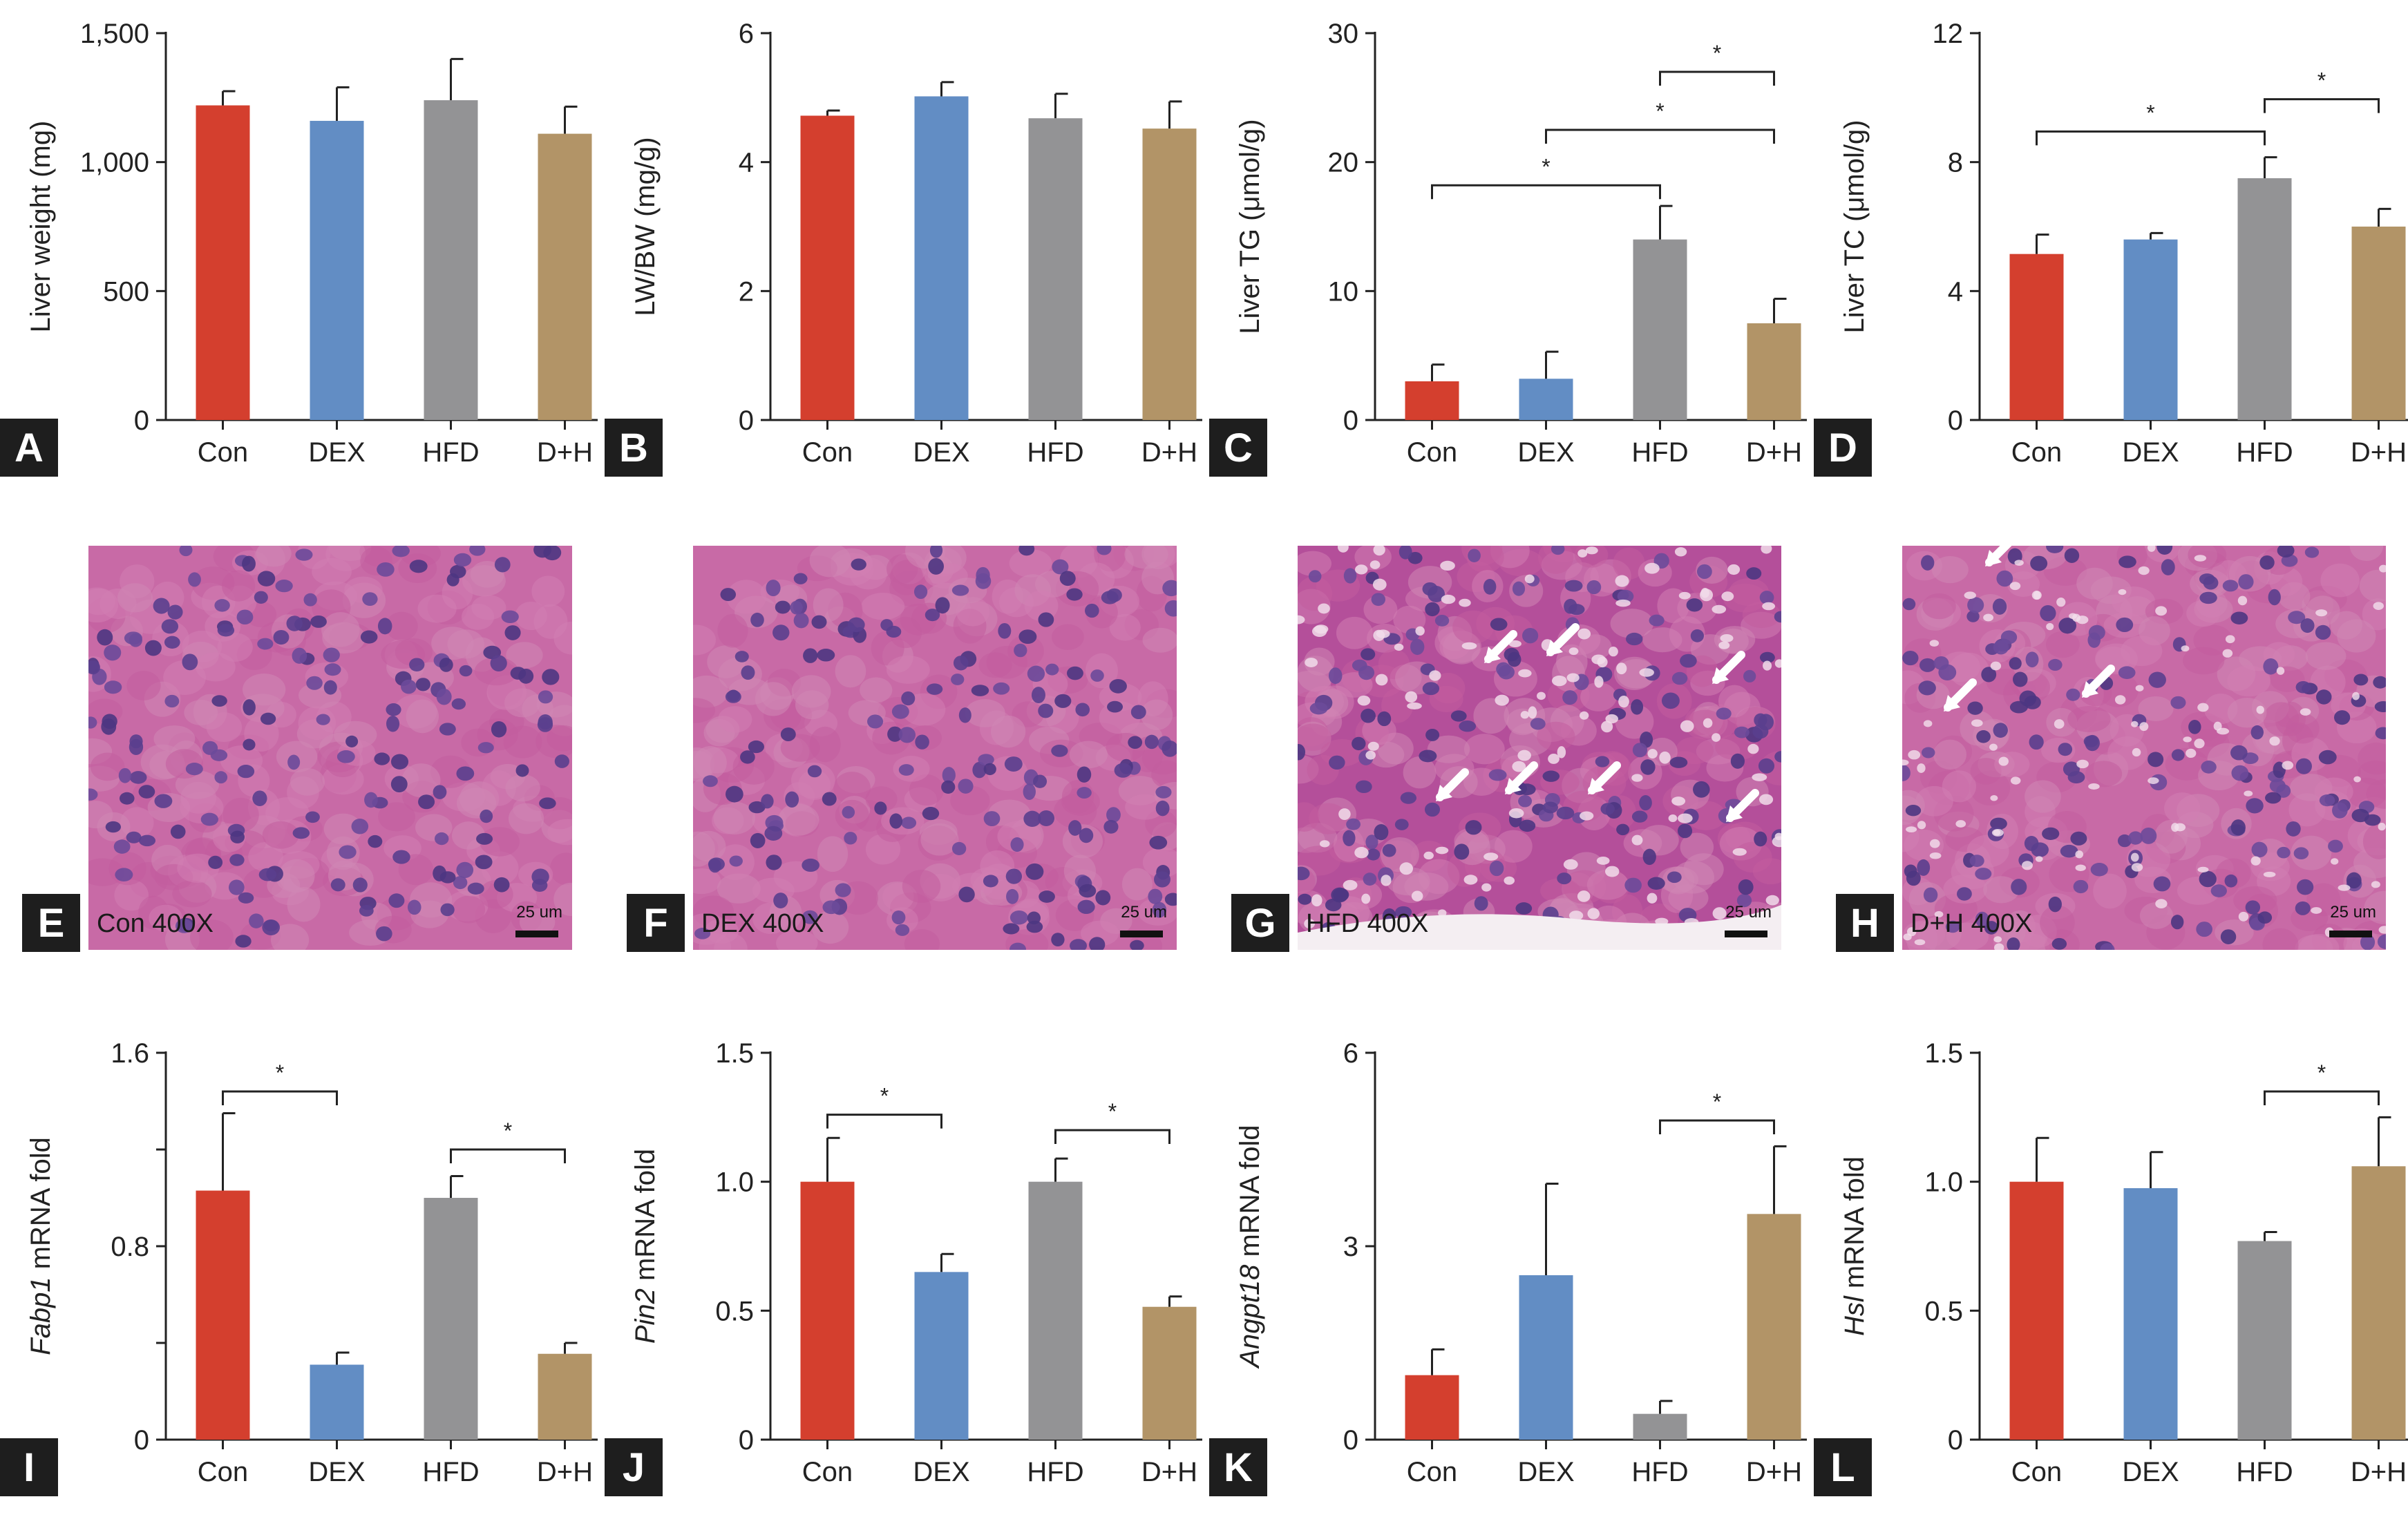 The width and height of the screenshot is (2408, 1517). Describe the element at coordinates (746, 291) in the screenshot. I see `y-tick-label: 2` at that location.